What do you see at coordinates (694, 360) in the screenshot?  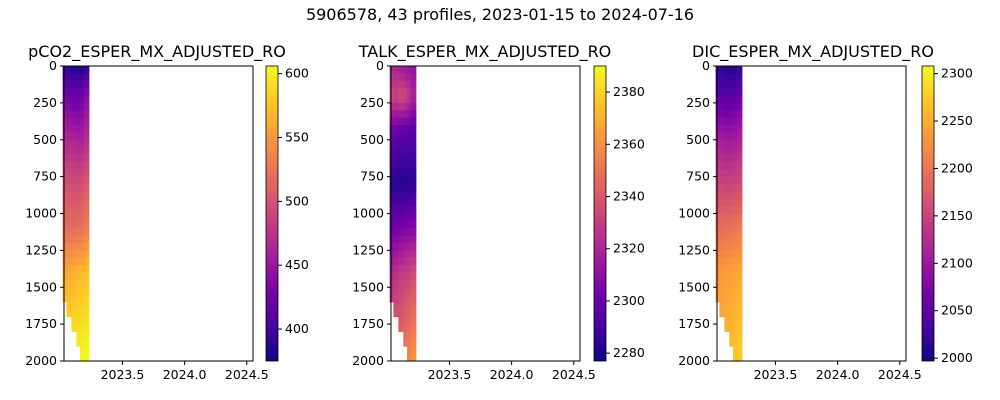 I see `y-tick-label: 2000` at bounding box center [694, 360].